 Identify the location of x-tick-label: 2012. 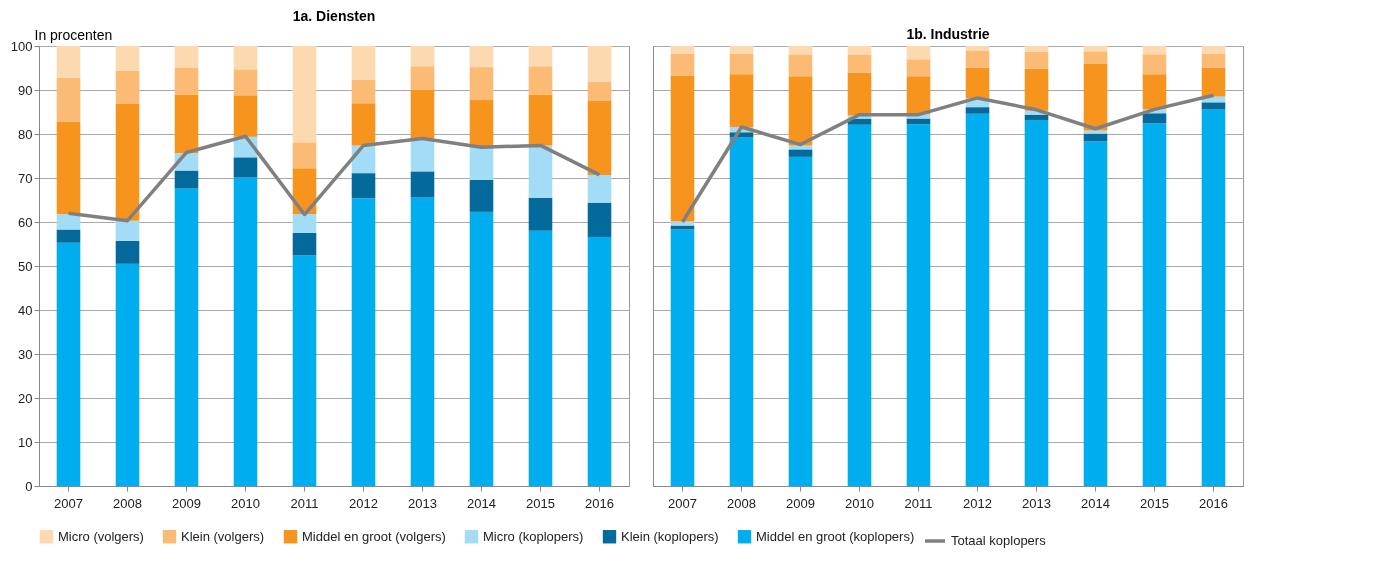
(977, 503).